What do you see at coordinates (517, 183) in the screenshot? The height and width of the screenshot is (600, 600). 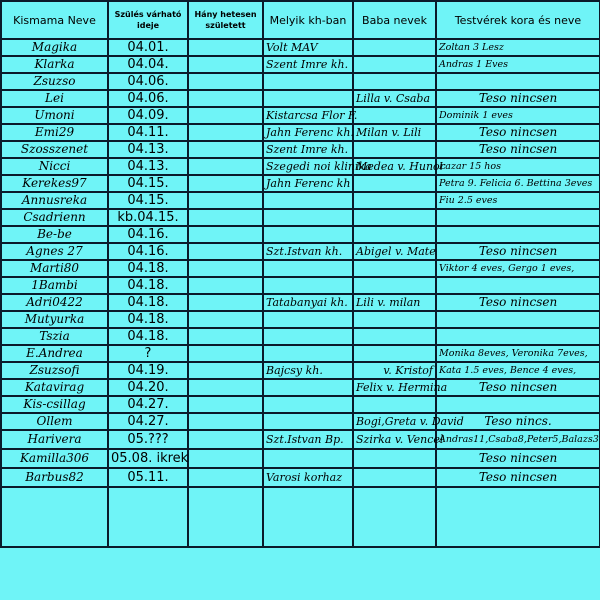 I see `cell-siblings: Petra 9. Felicia 6. Bettina 3eves` at bounding box center [517, 183].